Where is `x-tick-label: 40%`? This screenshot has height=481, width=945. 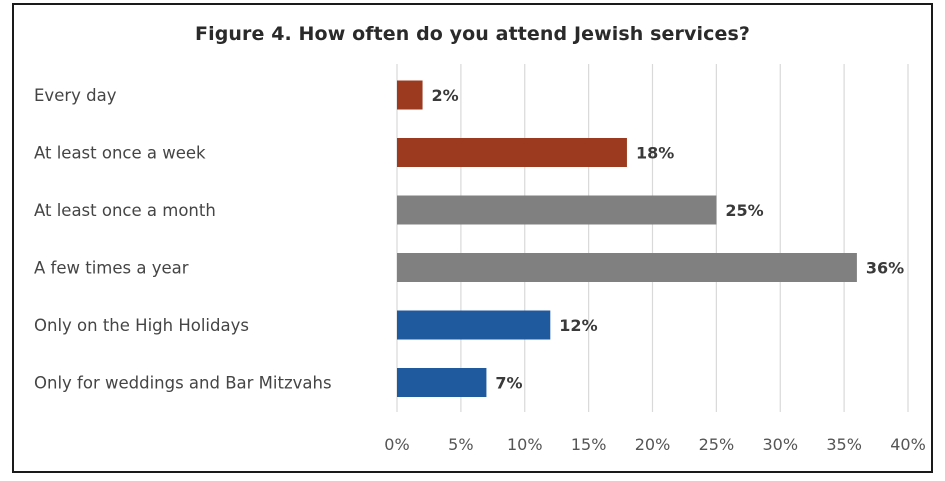
x-tick-label: 40% is located at coordinates (908, 444).